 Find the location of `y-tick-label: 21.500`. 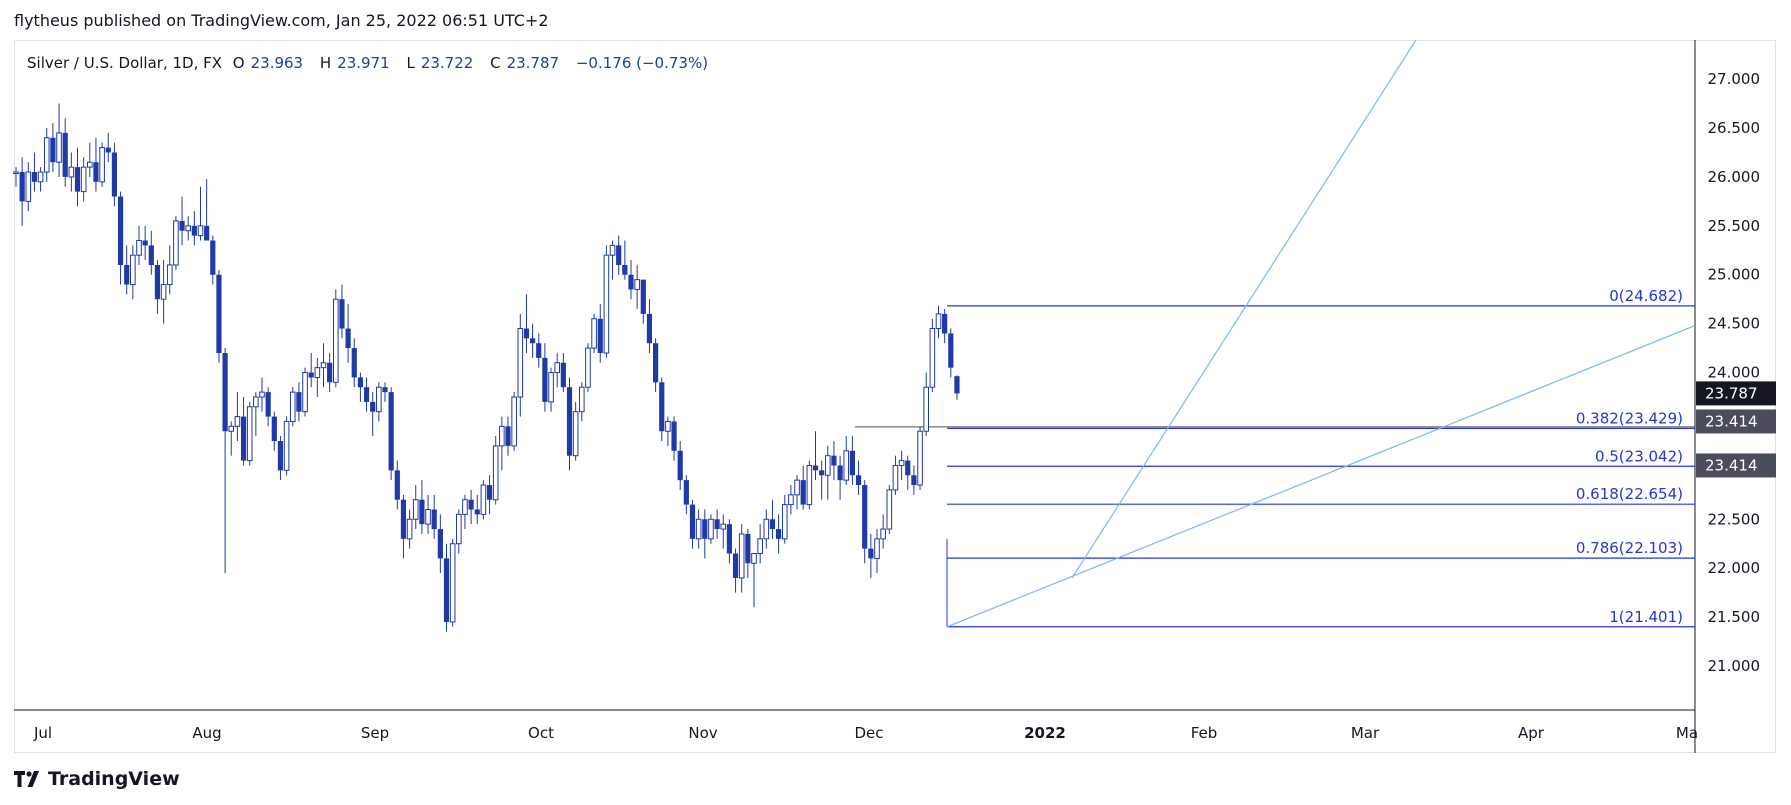

y-tick-label: 21.500 is located at coordinates (1734, 617).